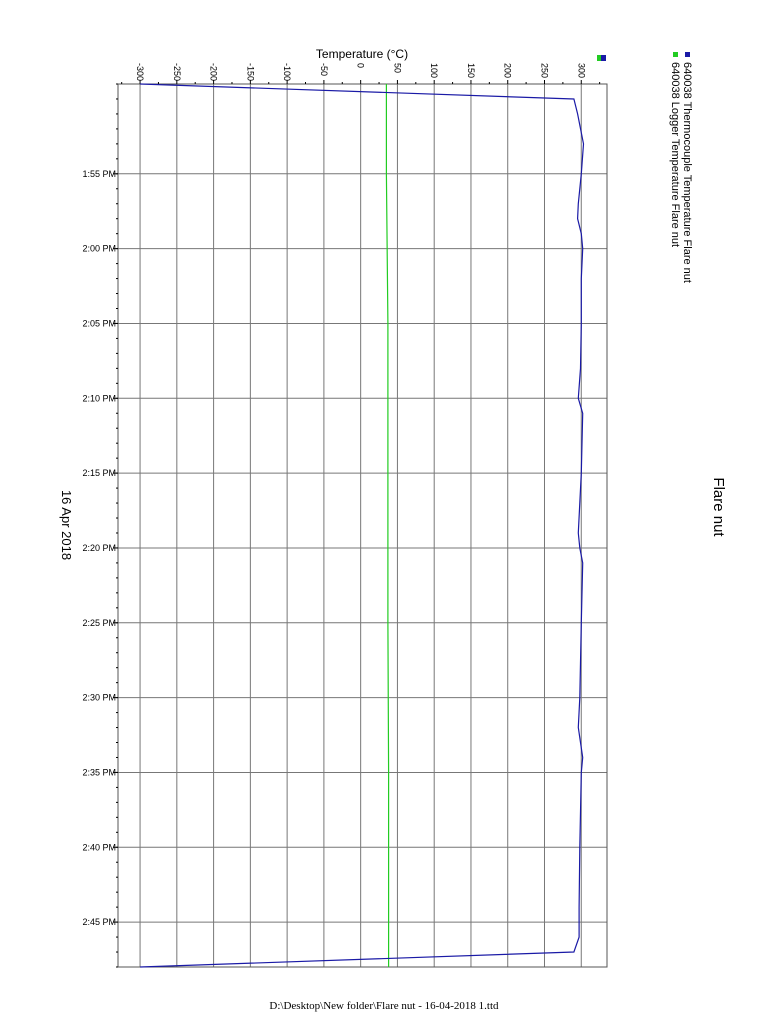 The image size is (768, 1024). What do you see at coordinates (361, 65) in the screenshot?
I see `temperature-tick-label: 0` at bounding box center [361, 65].